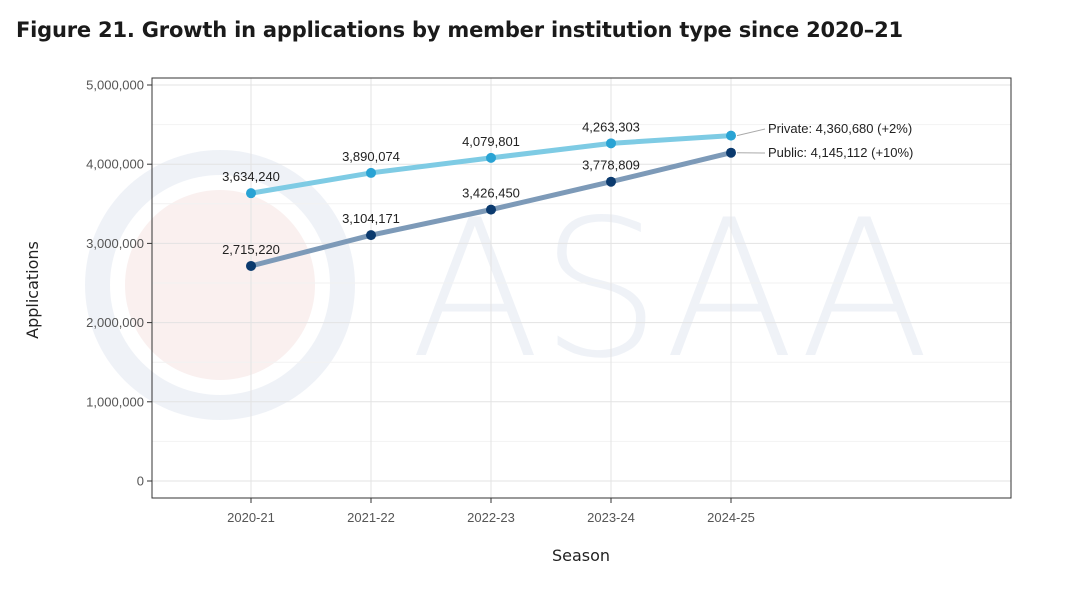  Describe the element at coordinates (115, 85) in the screenshot. I see `y-tick-label: 5,000,000` at that location.